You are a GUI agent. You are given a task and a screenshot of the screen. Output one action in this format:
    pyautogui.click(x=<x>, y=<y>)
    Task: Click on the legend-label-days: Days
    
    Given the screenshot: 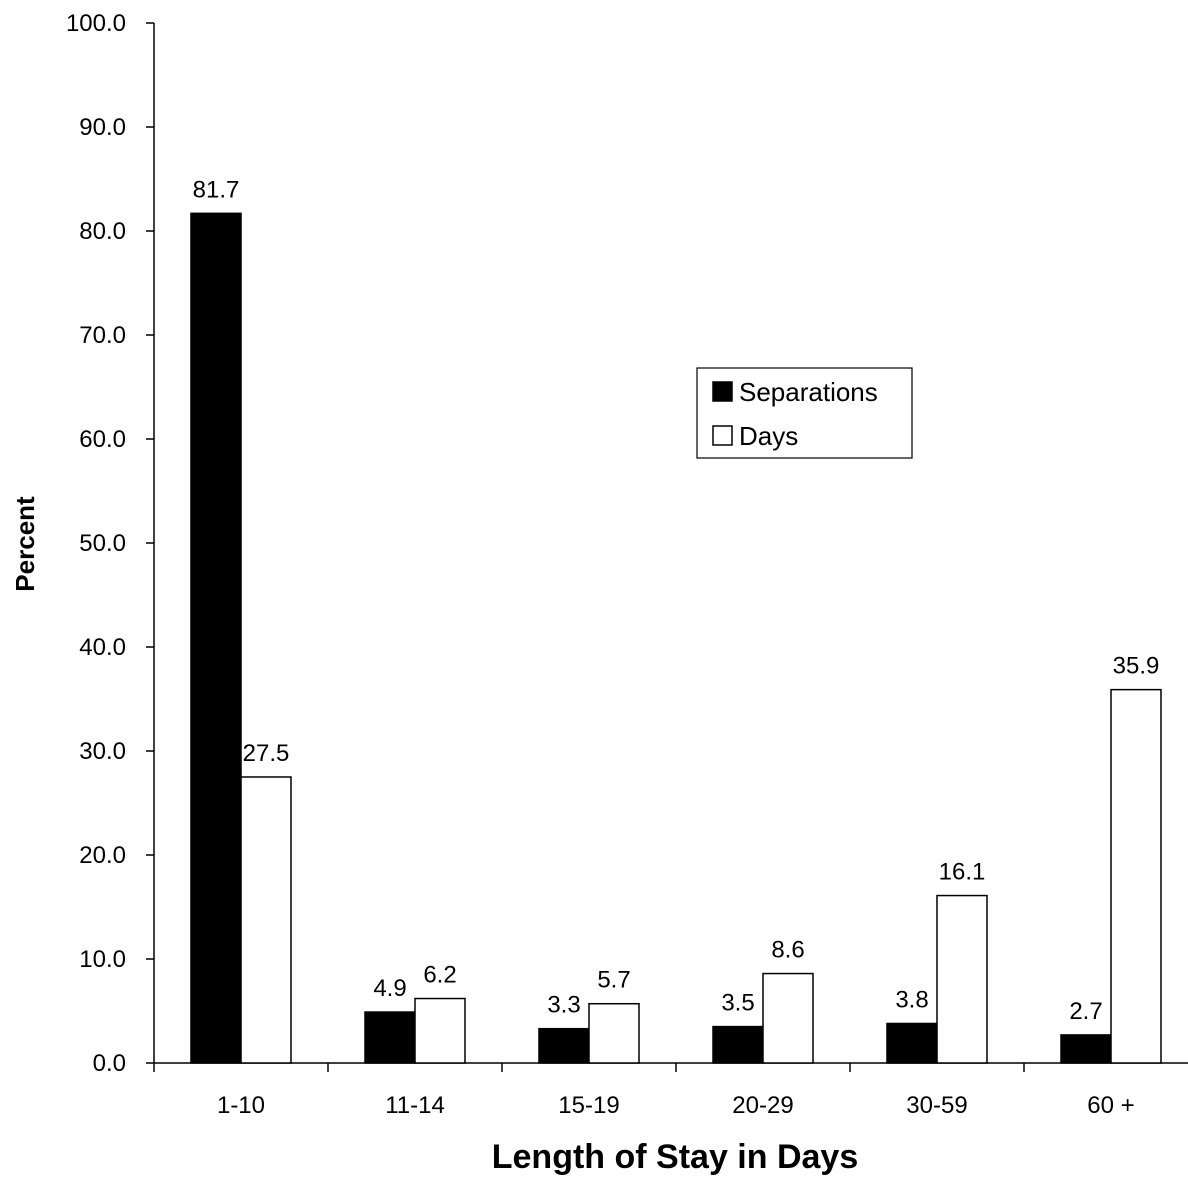 What is the action you would take?
    pyautogui.click(x=768, y=436)
    